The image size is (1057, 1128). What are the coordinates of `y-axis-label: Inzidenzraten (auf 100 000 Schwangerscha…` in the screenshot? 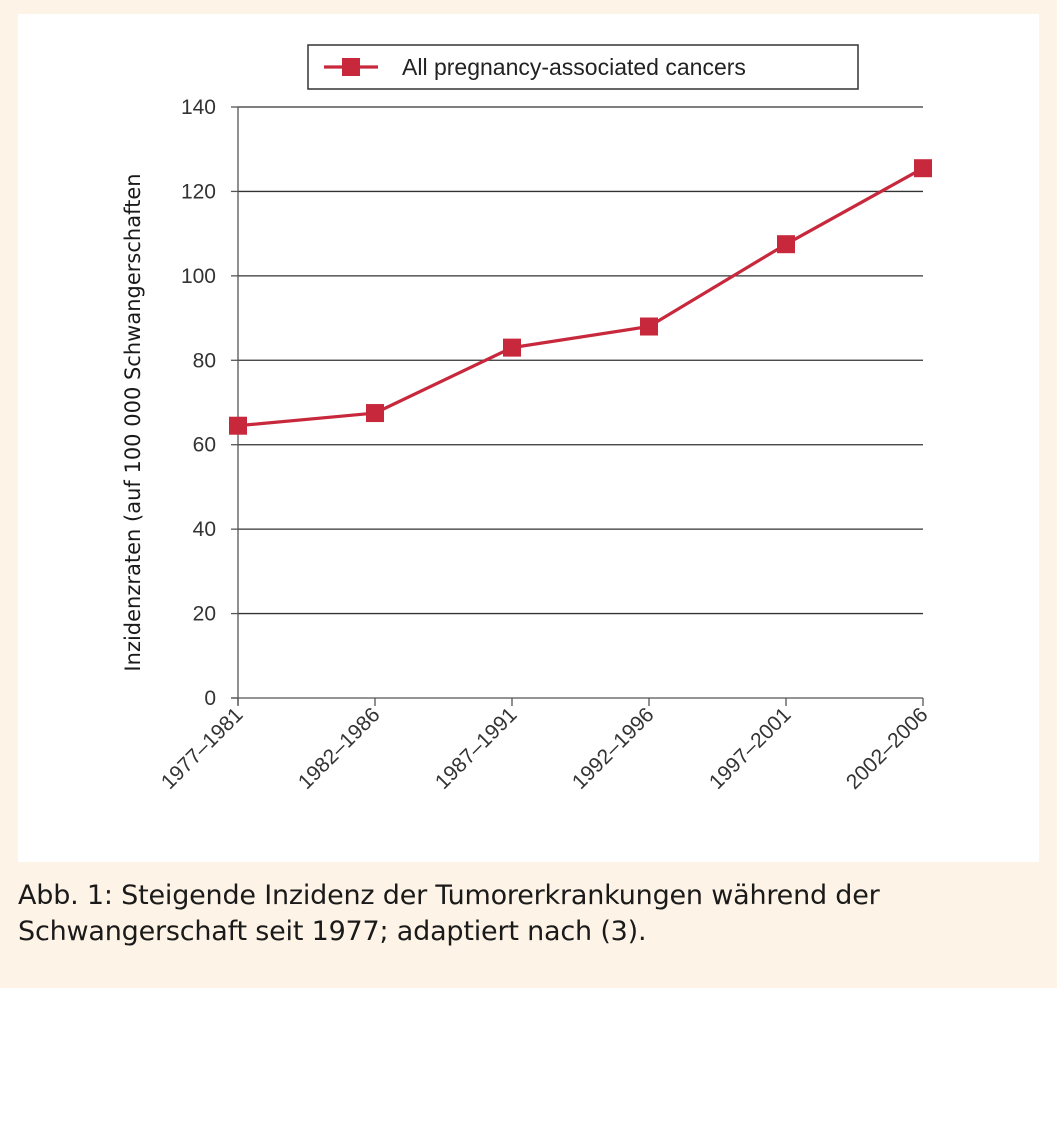 It's located at (133, 422).